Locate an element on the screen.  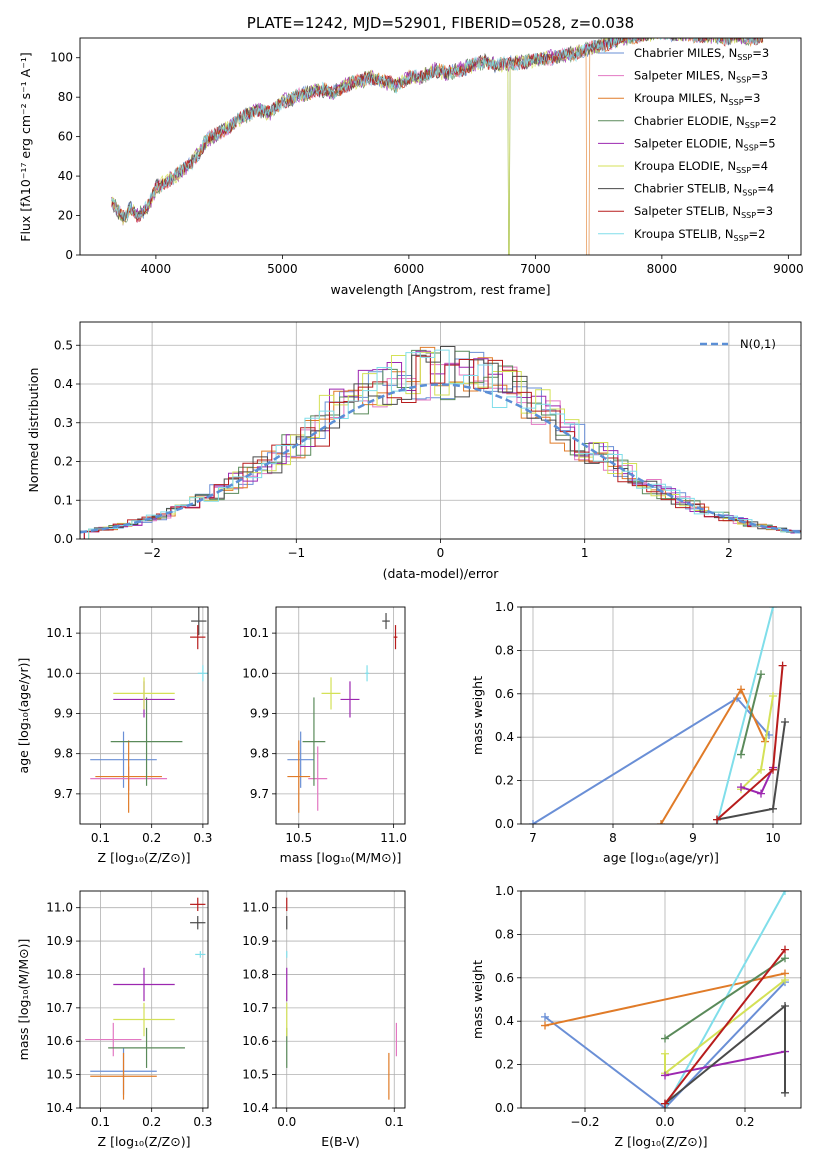
normal-reference-curve is located at coordinates (440, 458).